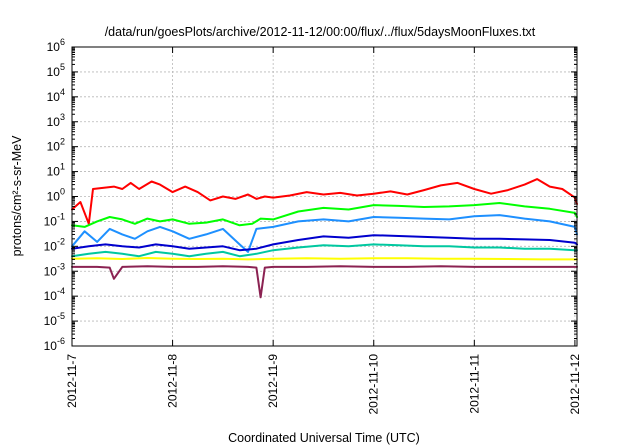 The image size is (640, 448). What do you see at coordinates (54, 219) in the screenshot?
I see `y-tick-label: 10⁻¹` at bounding box center [54, 219].